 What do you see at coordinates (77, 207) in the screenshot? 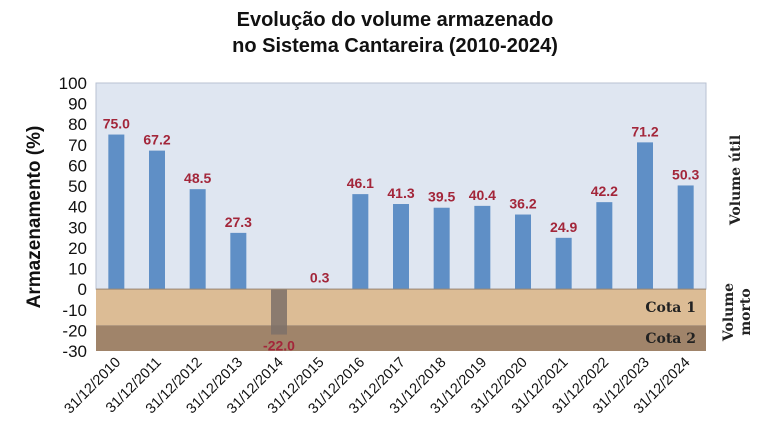
I see `y-tick-label: 40` at bounding box center [77, 207].